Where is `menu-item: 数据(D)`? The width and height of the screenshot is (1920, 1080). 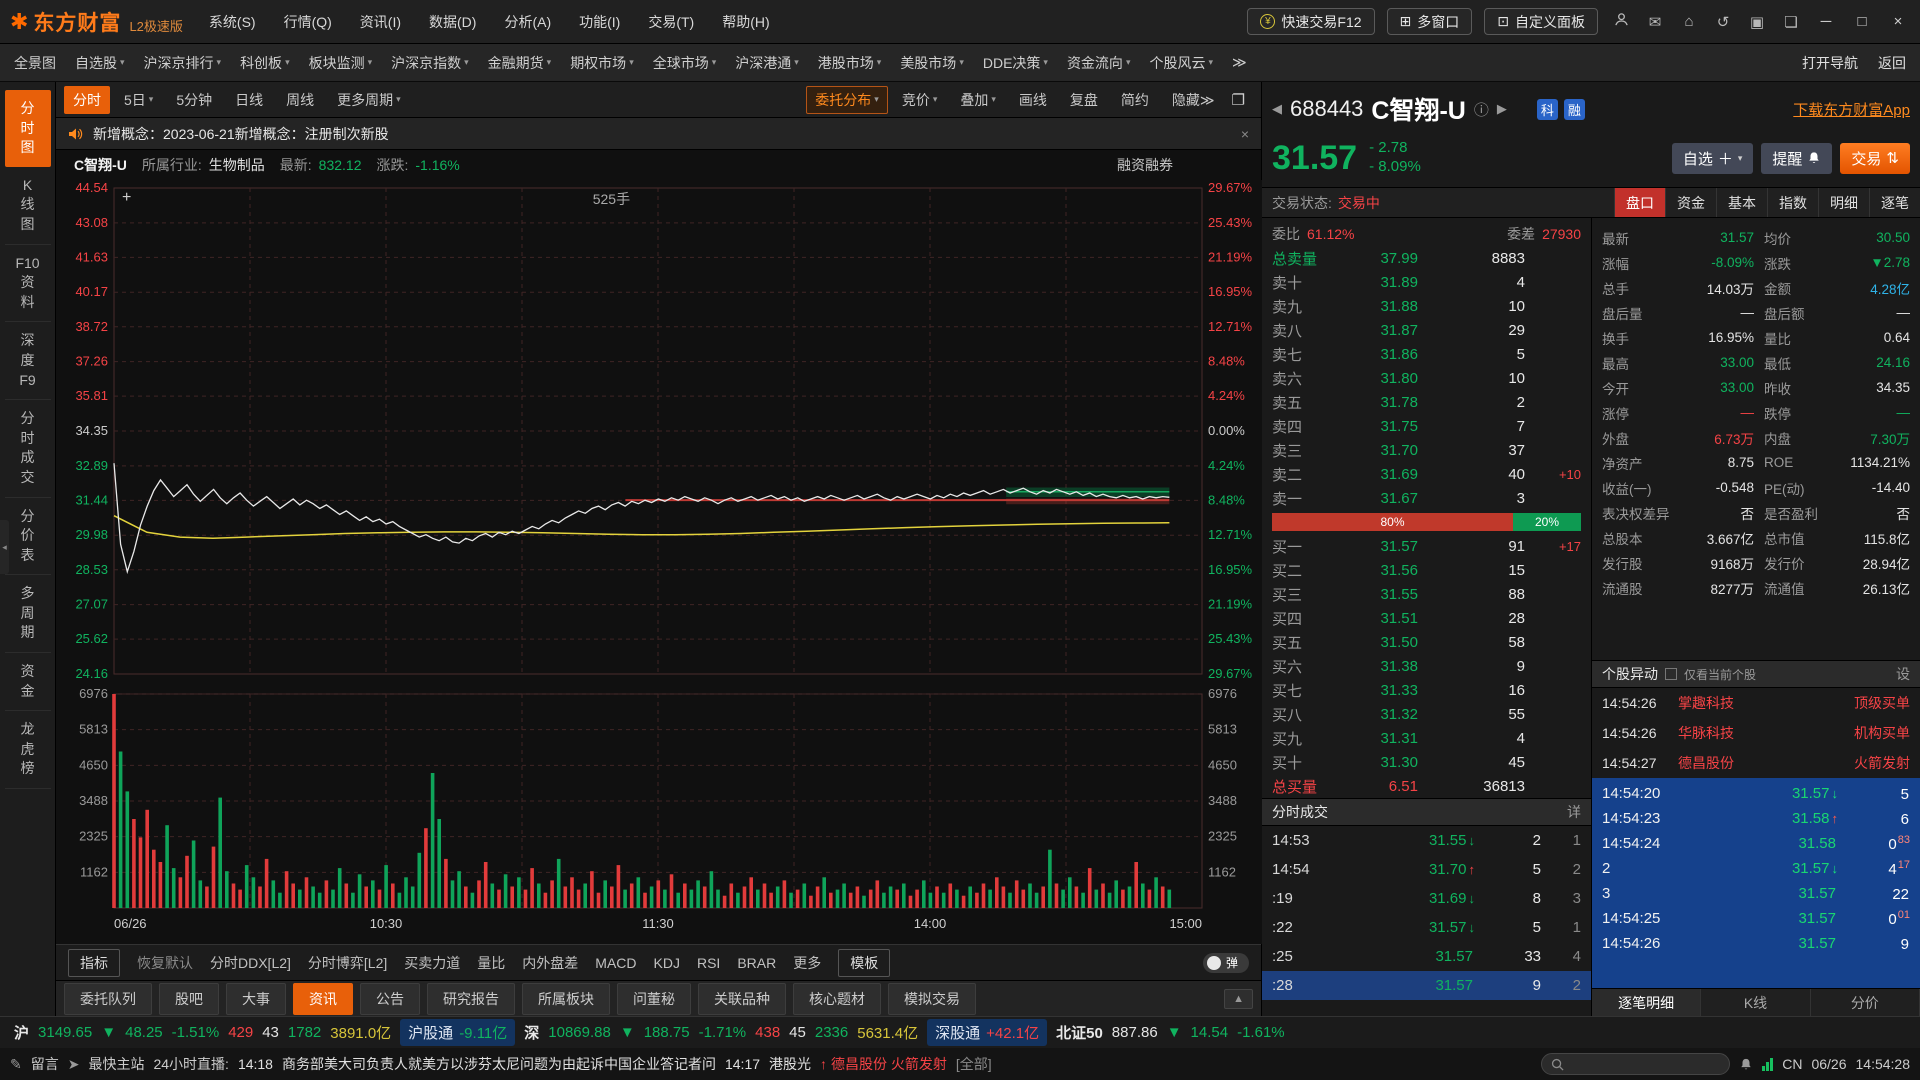
menu-item: 数据(D) is located at coordinates (453, 21).